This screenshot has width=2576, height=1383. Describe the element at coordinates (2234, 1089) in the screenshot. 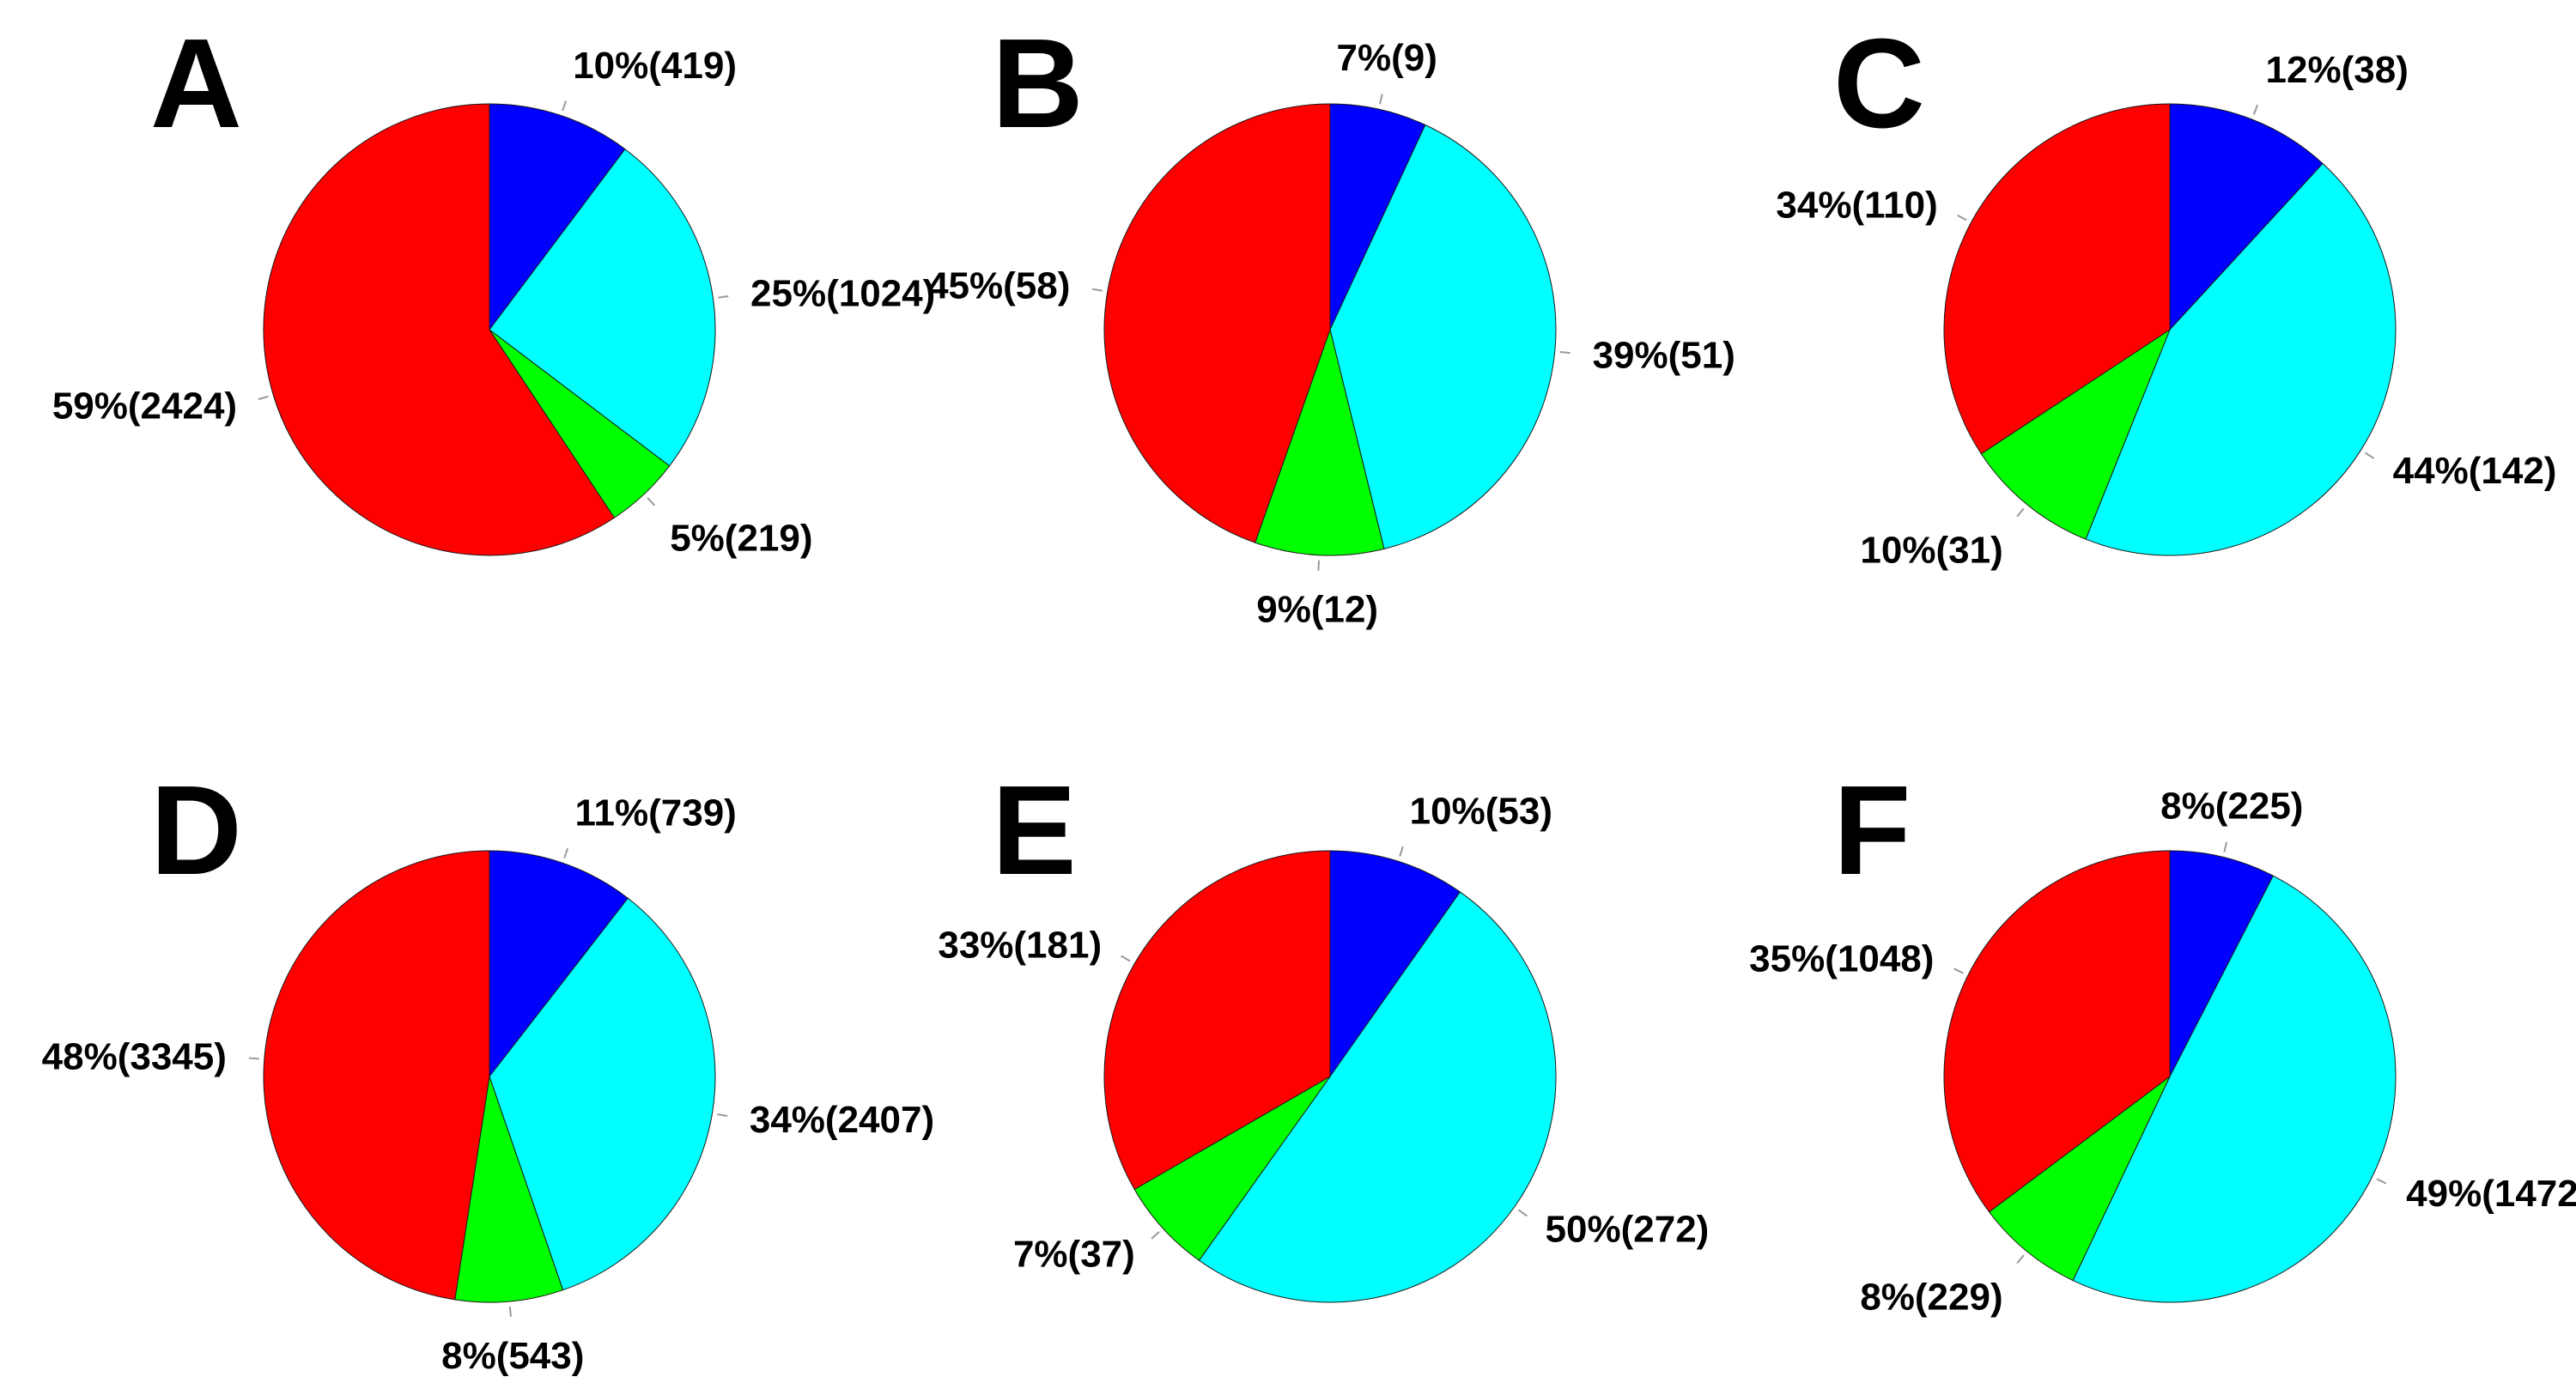

I see `panel-f-slice-cyan` at that location.